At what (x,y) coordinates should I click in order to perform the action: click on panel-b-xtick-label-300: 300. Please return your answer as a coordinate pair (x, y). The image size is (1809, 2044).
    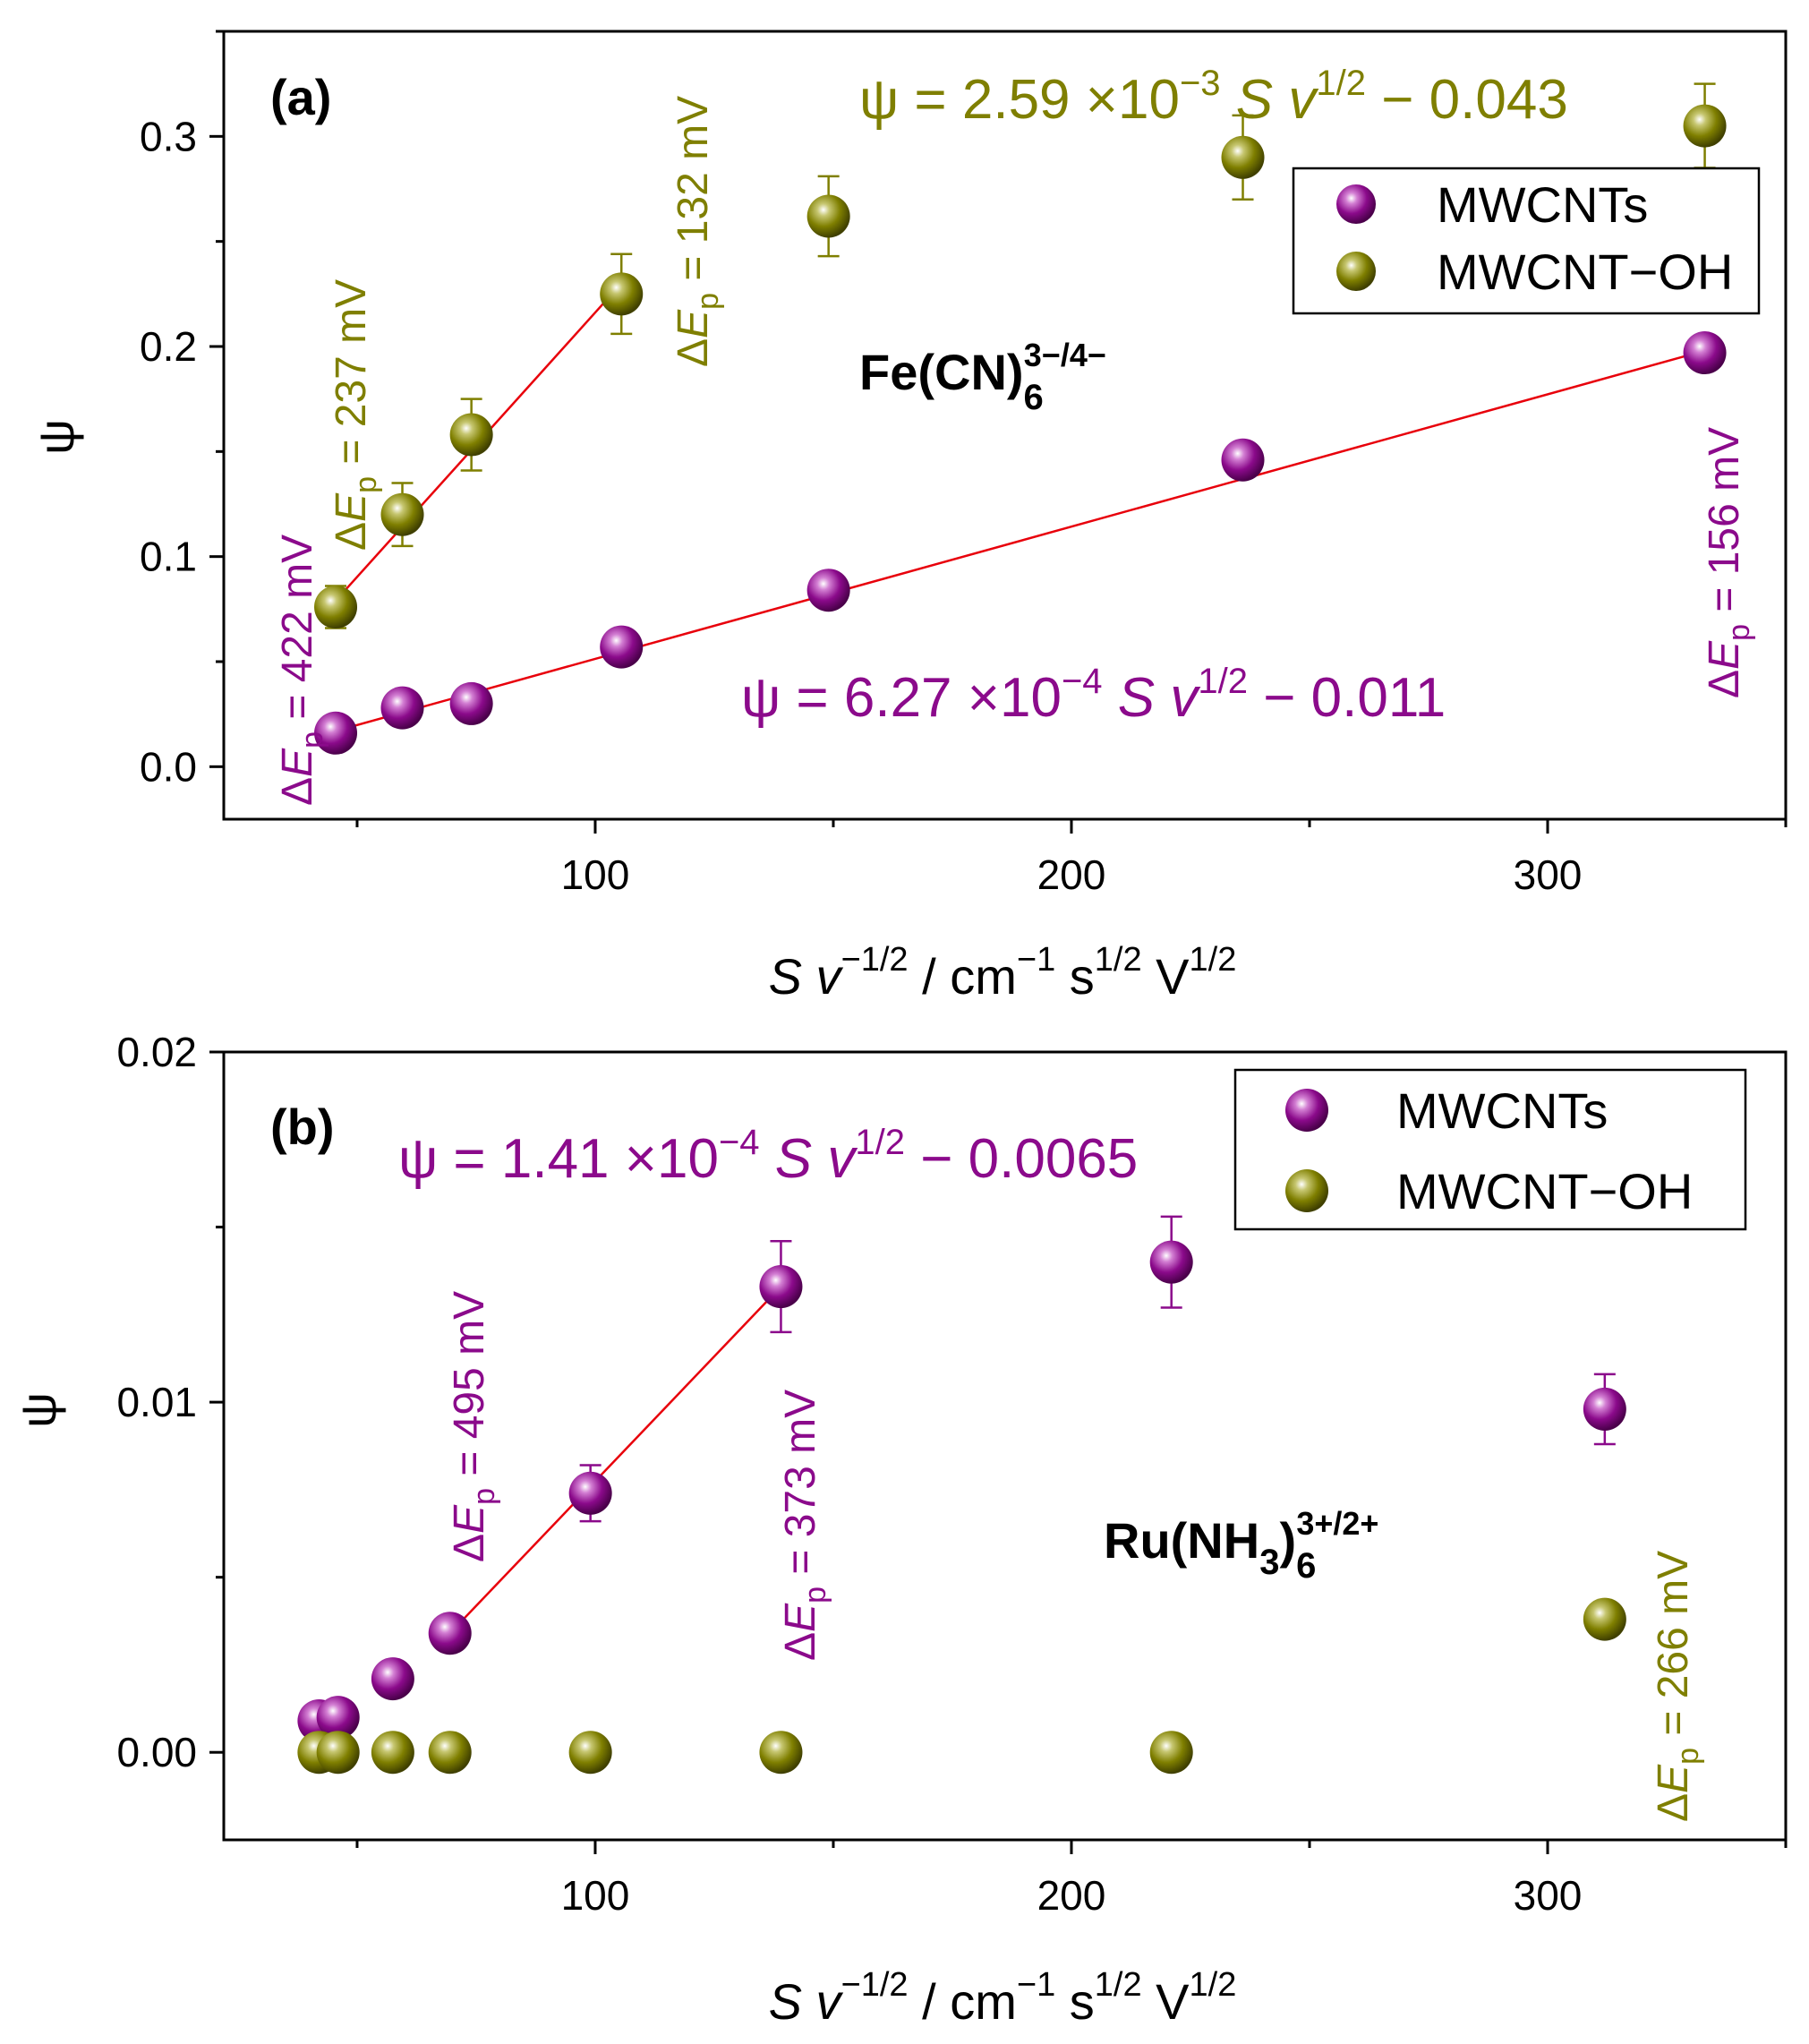
    Looking at the image, I should click on (1548, 1895).